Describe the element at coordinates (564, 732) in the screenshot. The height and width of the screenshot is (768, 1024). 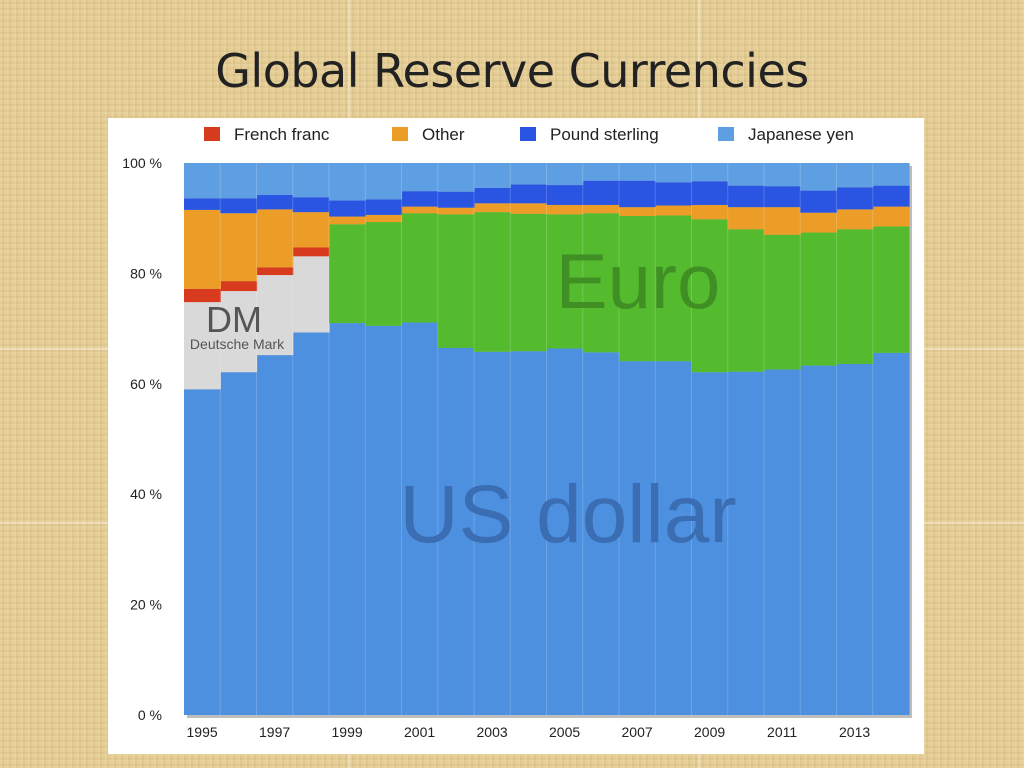
I see `x-tick-label: 2005` at that location.